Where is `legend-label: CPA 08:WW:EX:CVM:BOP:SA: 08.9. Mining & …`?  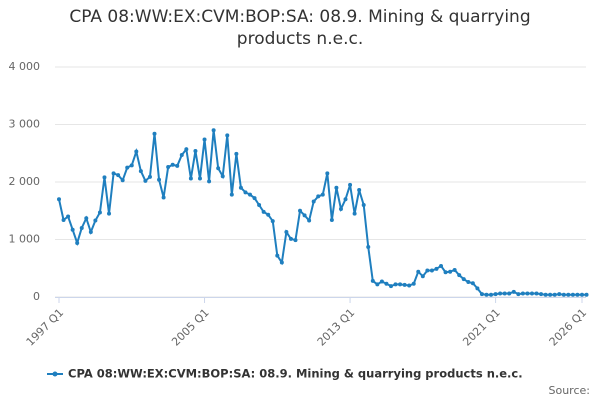 legend-label: CPA 08:WW:EX:CVM:BOP:SA: 08.9. Mining & … is located at coordinates (295, 374).